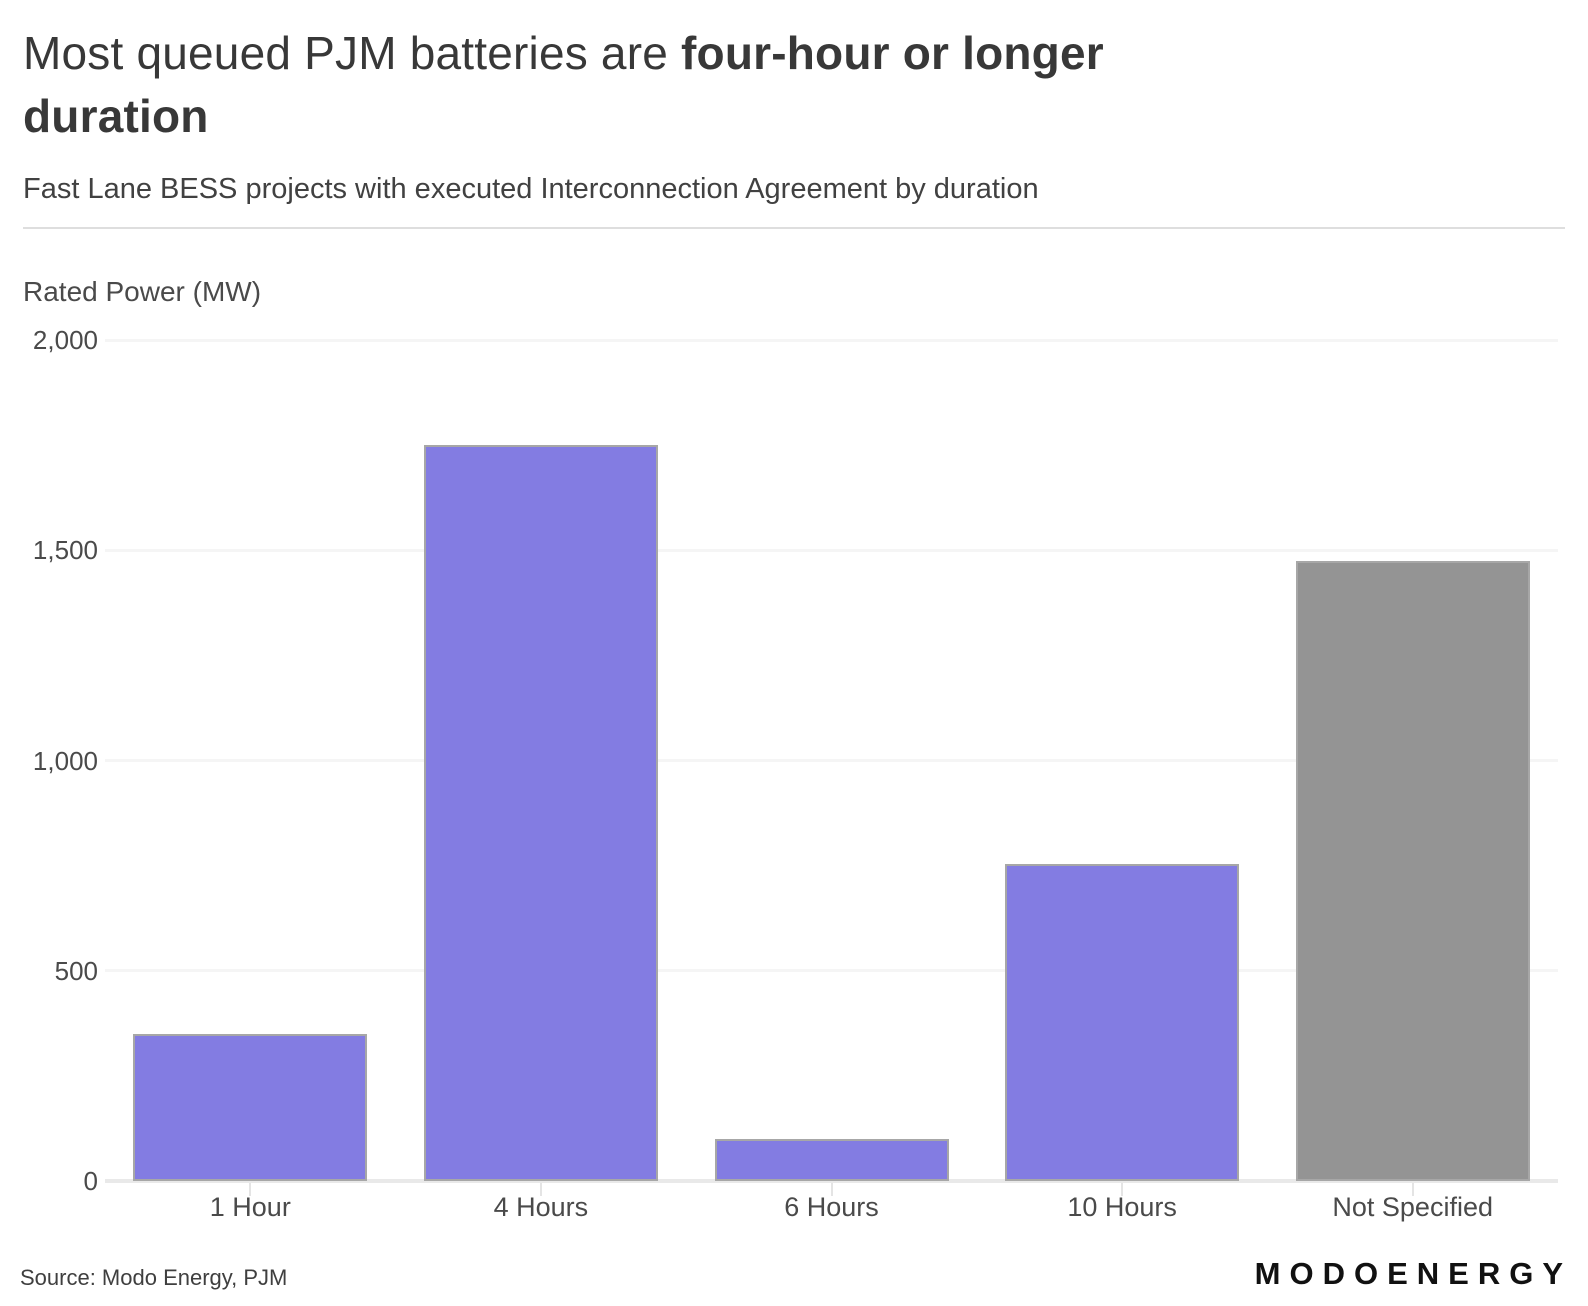  I want to click on x-tick-label-10-hours: 10 Hours, so click(1122, 1207).